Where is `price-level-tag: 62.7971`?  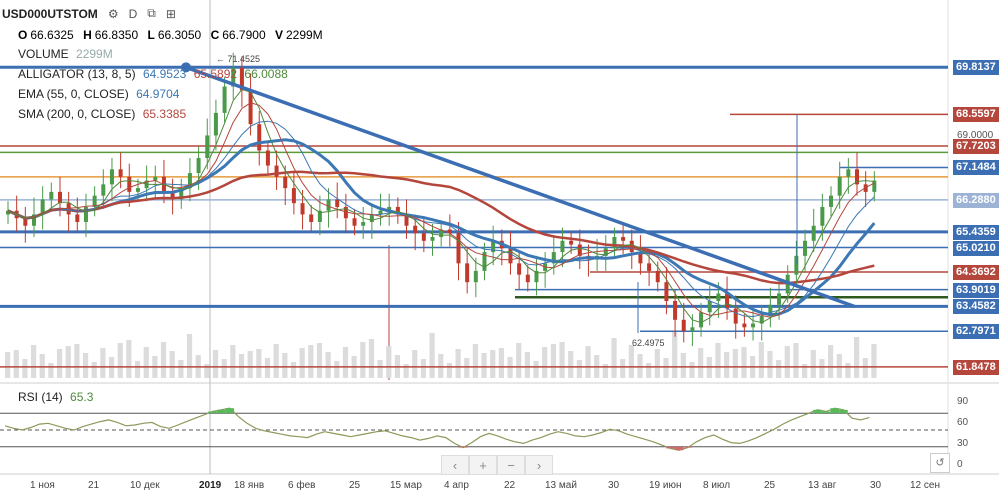 price-level-tag: 62.7971 is located at coordinates (976, 332).